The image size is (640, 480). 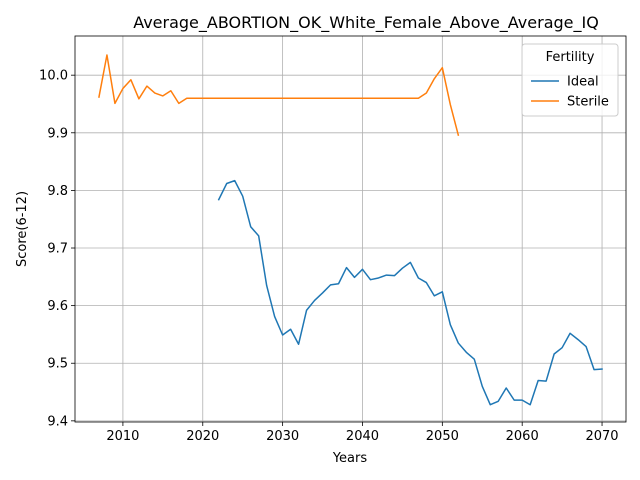 I want to click on legend: Fertility Ideal Sterile, so click(x=570, y=80).